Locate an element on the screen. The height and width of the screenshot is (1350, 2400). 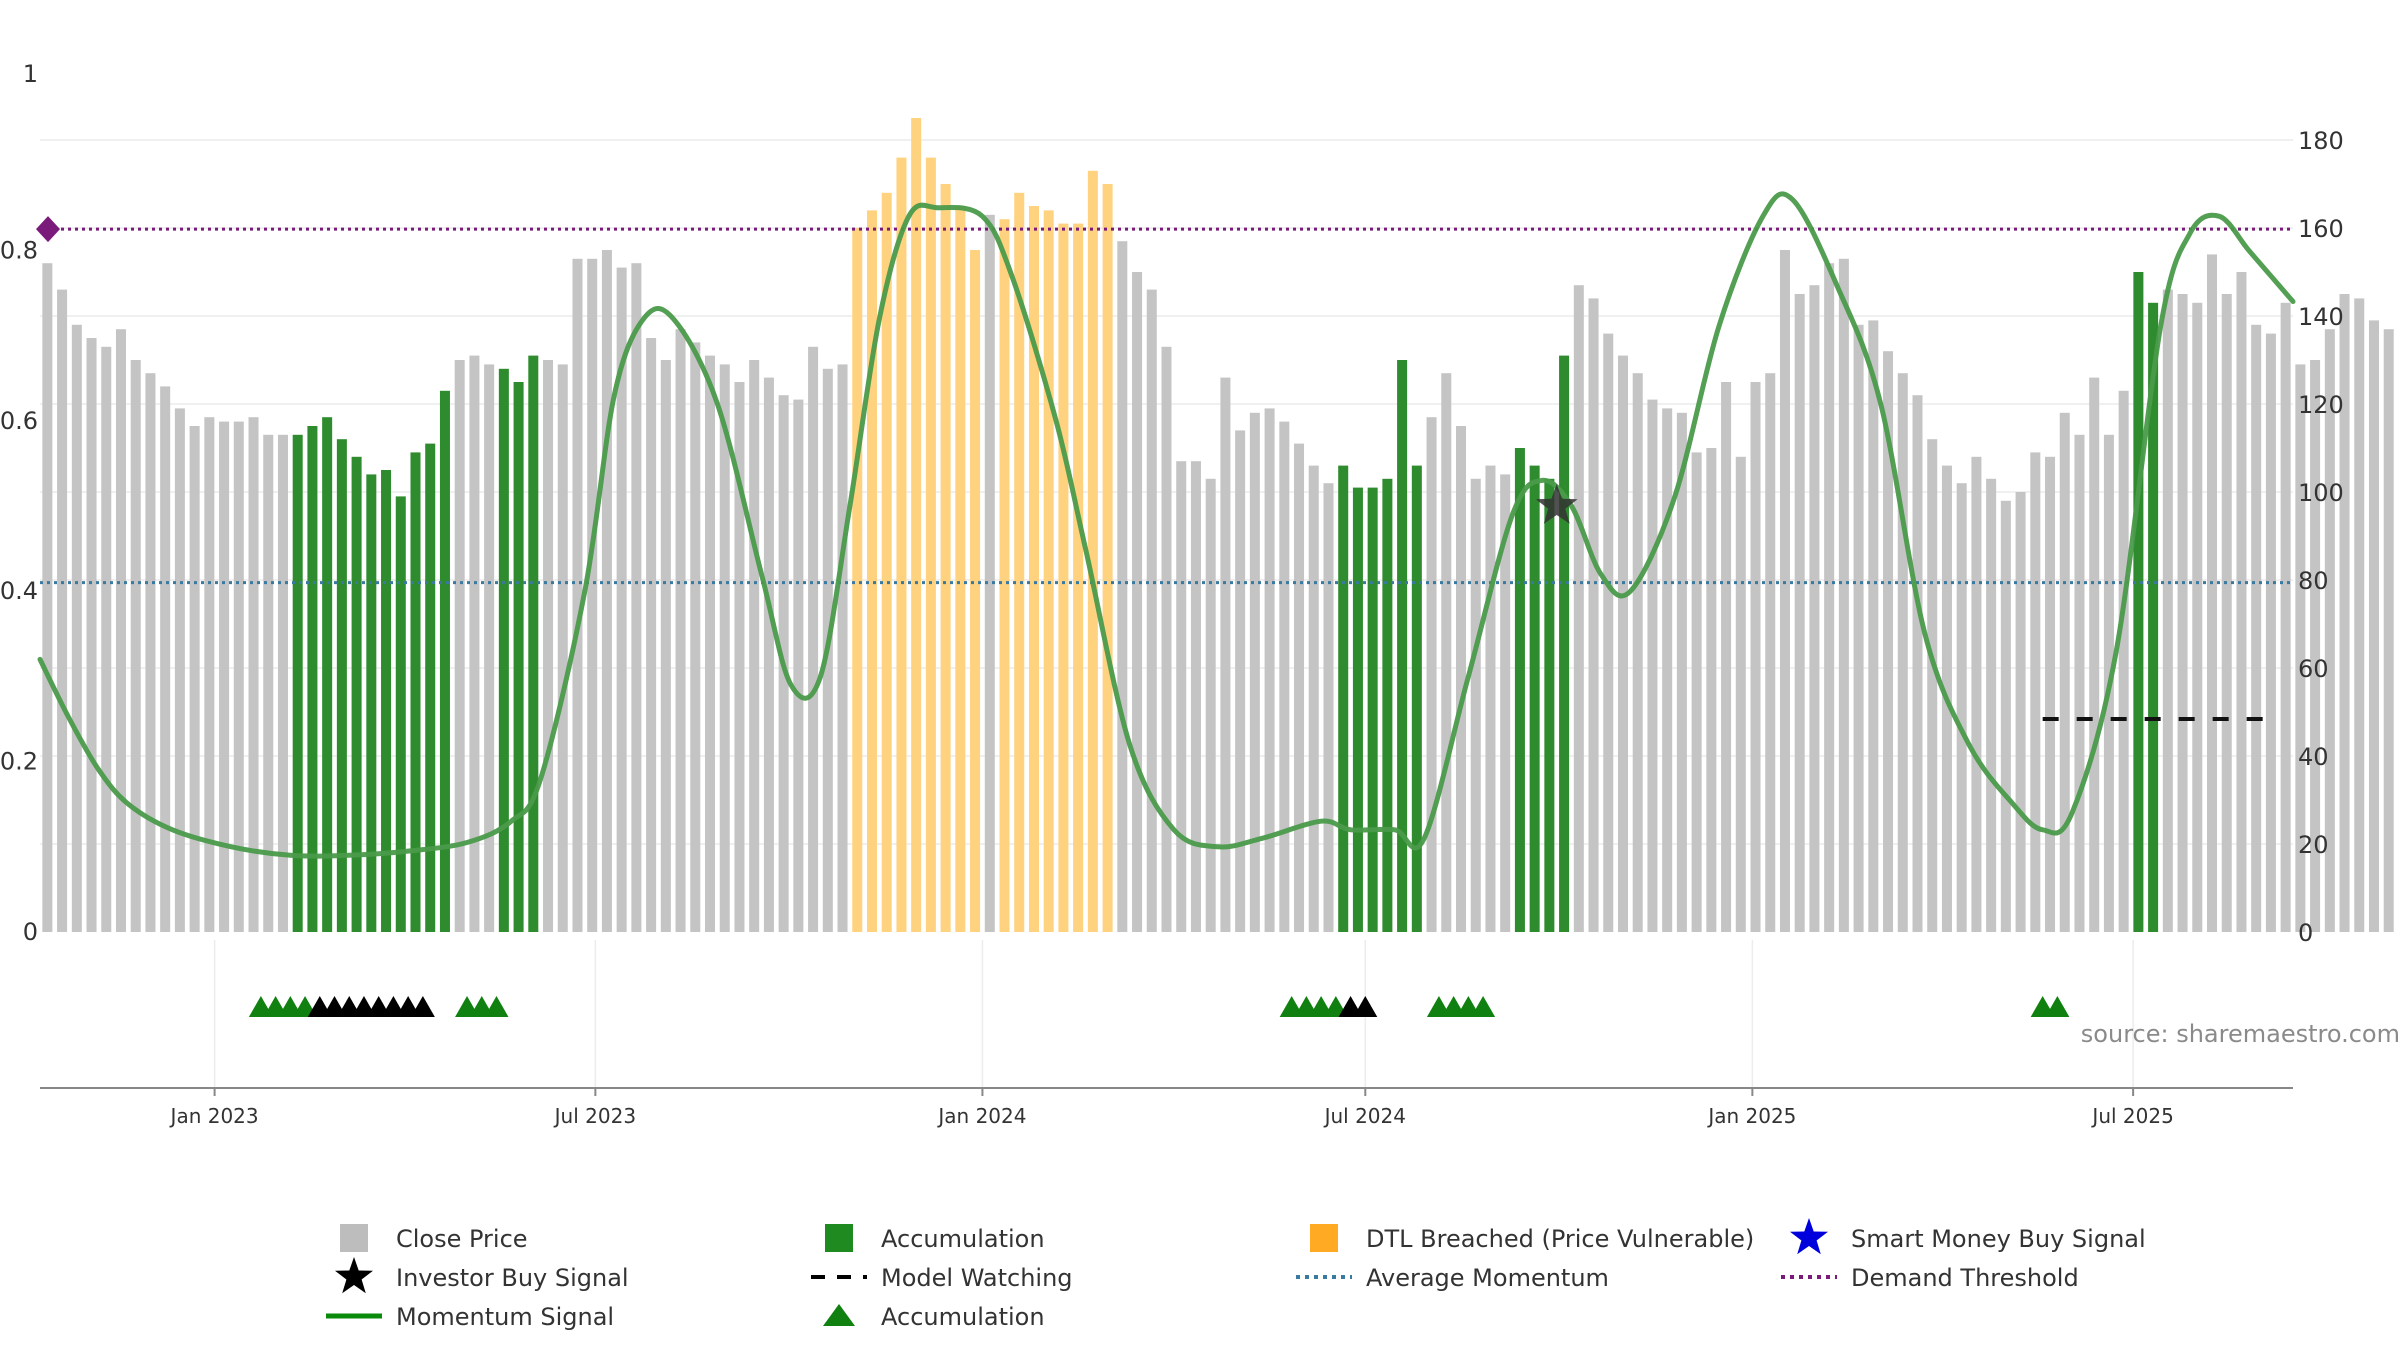
legend-item: Model Watching is located at coordinates (942, 1278).